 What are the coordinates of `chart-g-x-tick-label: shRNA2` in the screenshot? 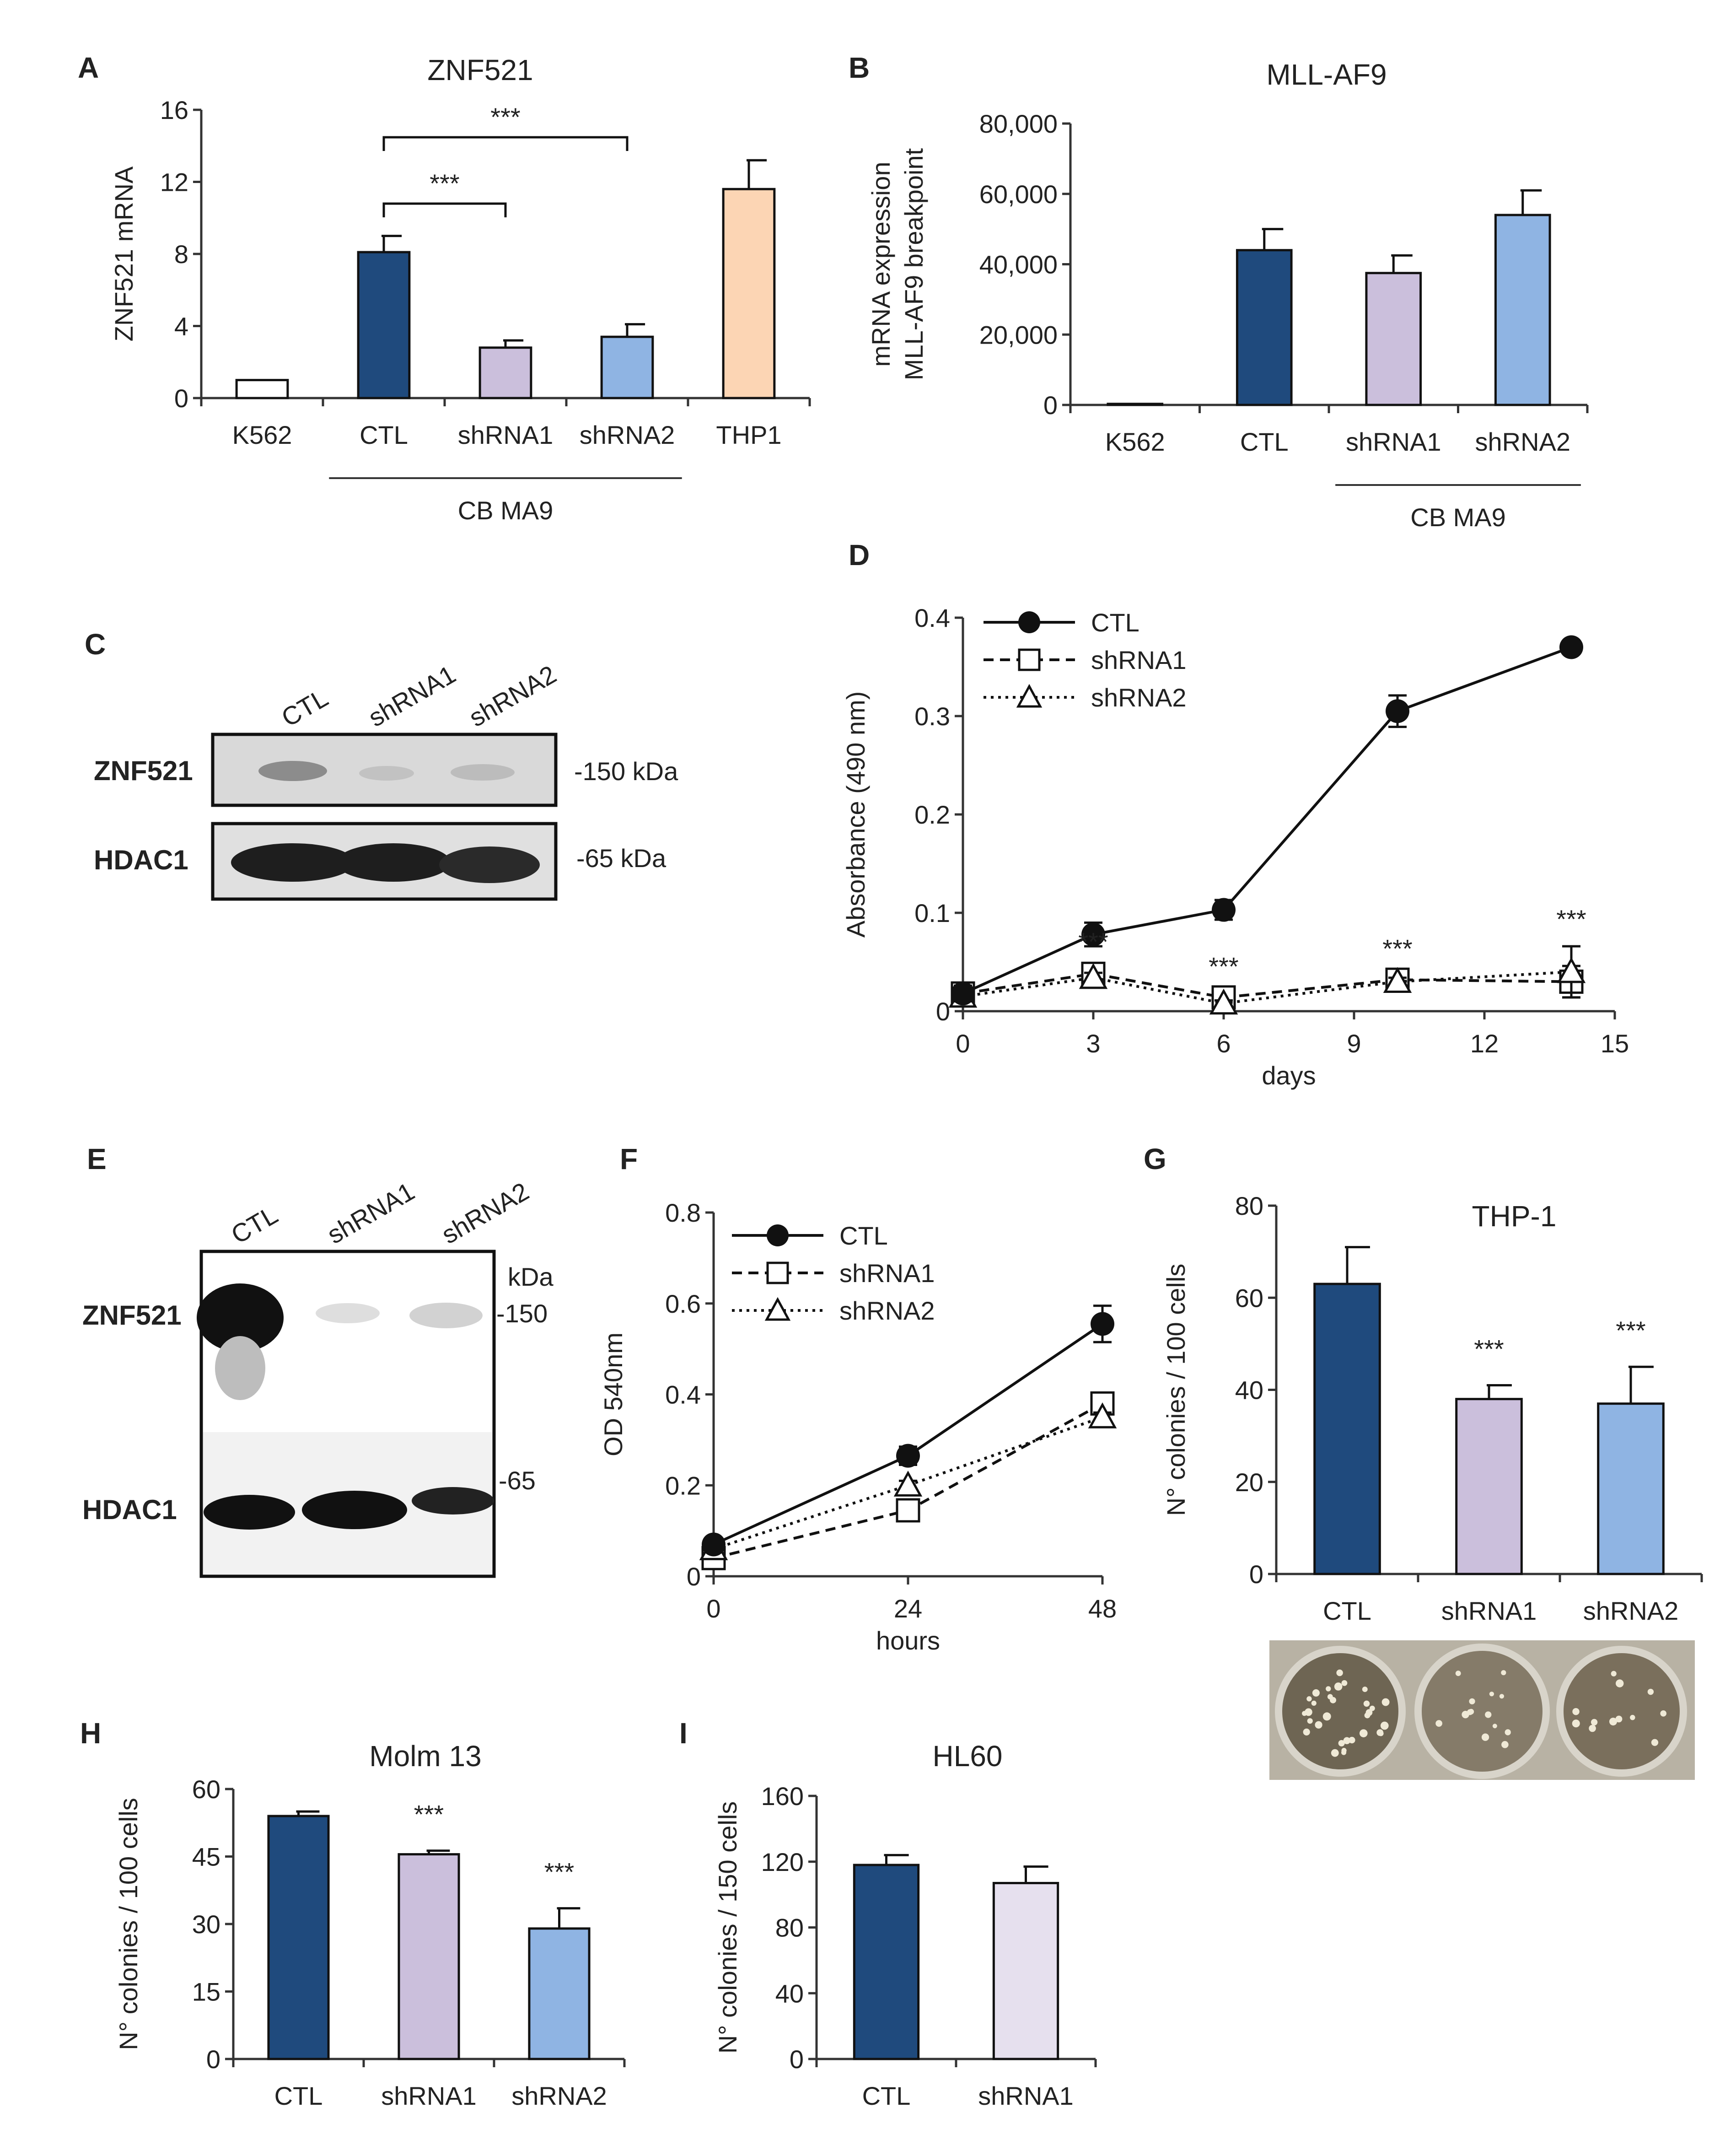 It's located at (1631, 1610).